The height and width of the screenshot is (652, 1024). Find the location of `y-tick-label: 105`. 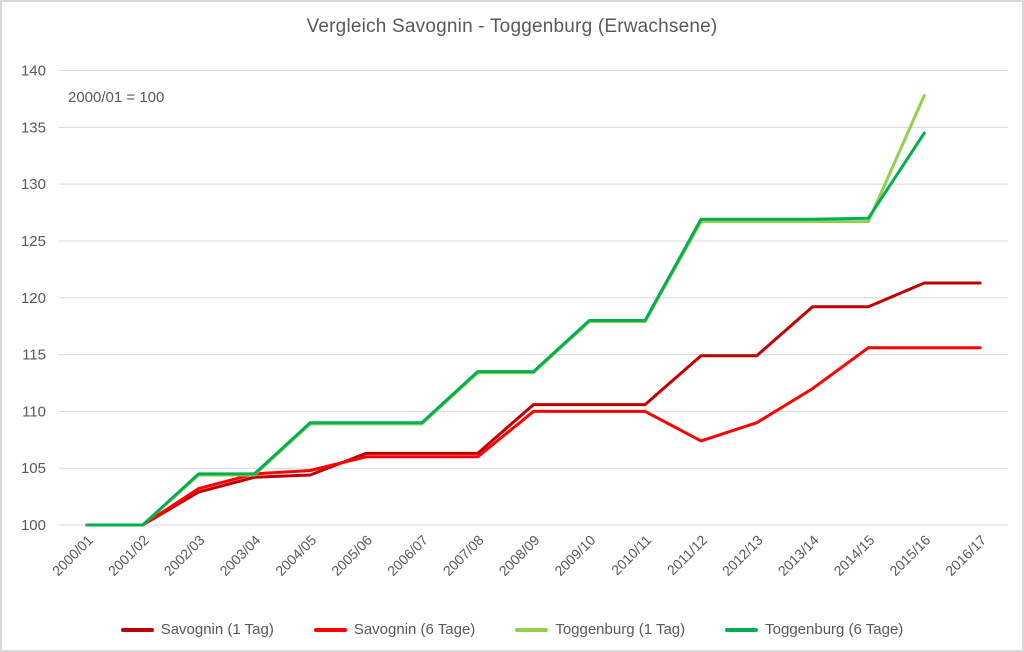

y-tick-label: 105 is located at coordinates (33, 468).